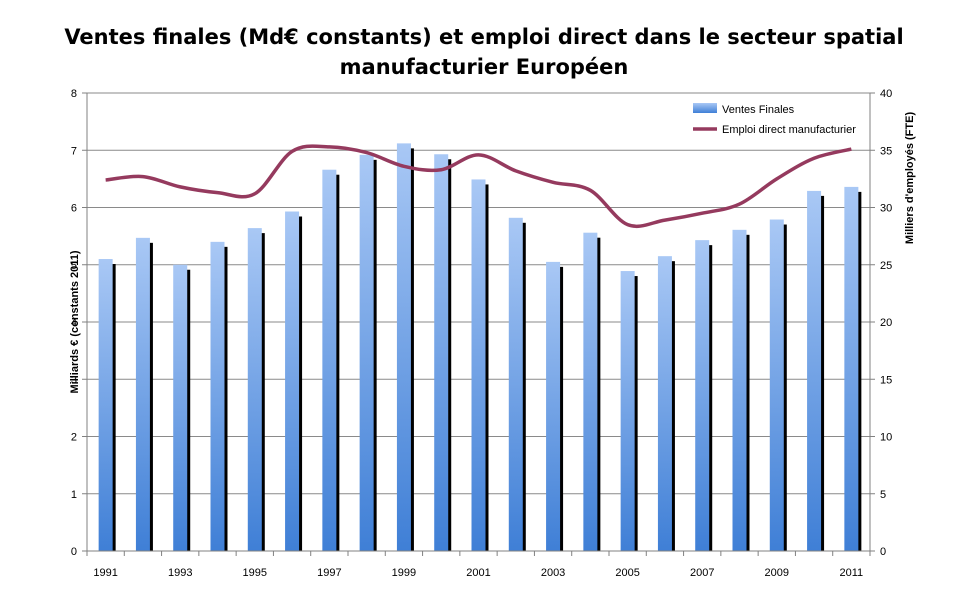 The height and width of the screenshot is (599, 968). Describe the element at coordinates (789, 130) in the screenshot. I see `legend-label-line: Emploi direct manufacturier` at that location.